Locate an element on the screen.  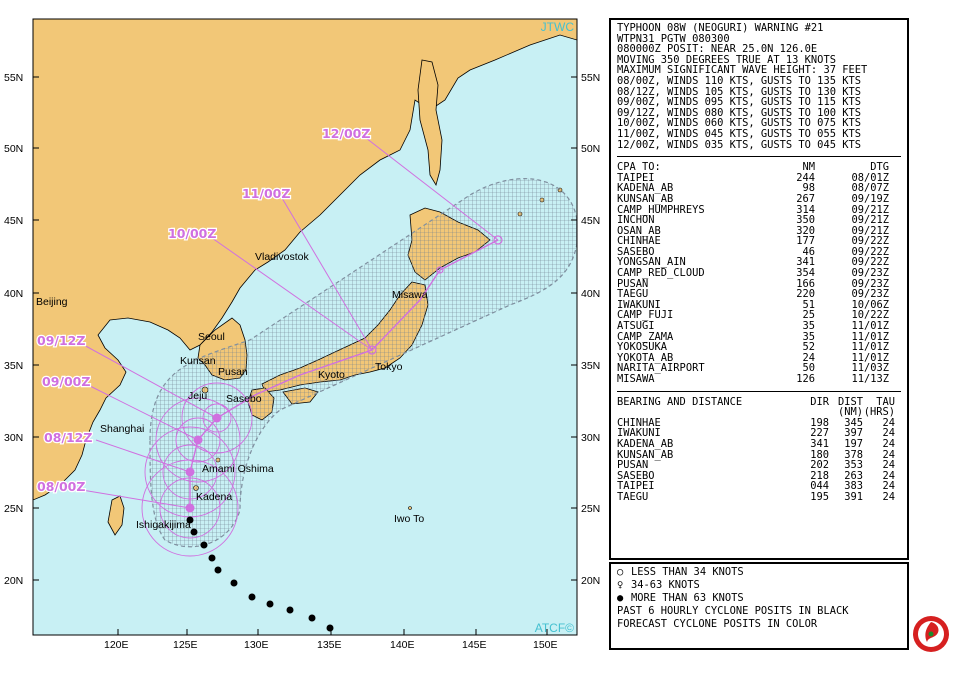
bearing-direction: 218 is located at coordinates (819, 475).